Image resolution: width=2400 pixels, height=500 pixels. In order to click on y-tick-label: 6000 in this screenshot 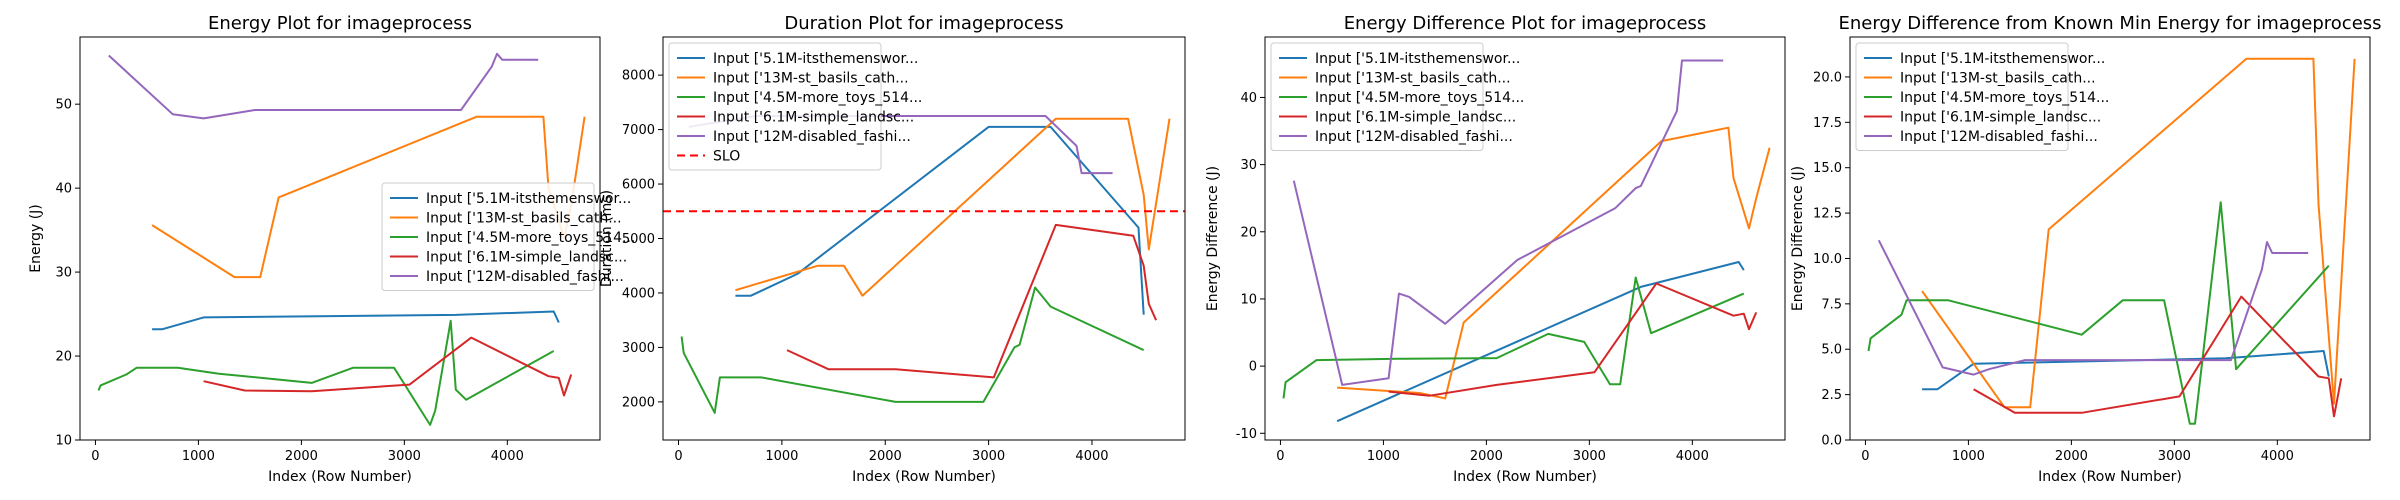, I will do `click(638, 185)`.